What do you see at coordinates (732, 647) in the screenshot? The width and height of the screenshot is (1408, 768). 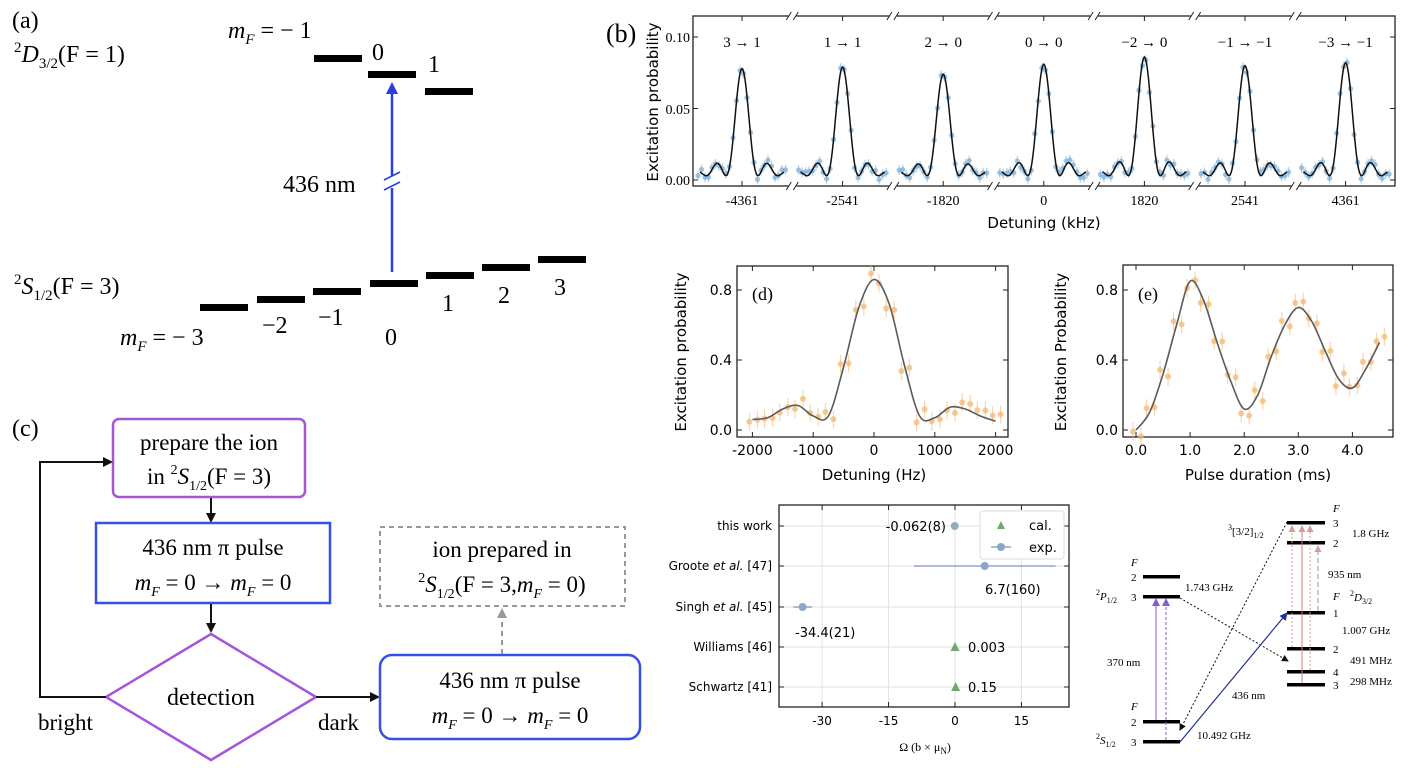 I see `row-label: Williams [46]` at bounding box center [732, 647].